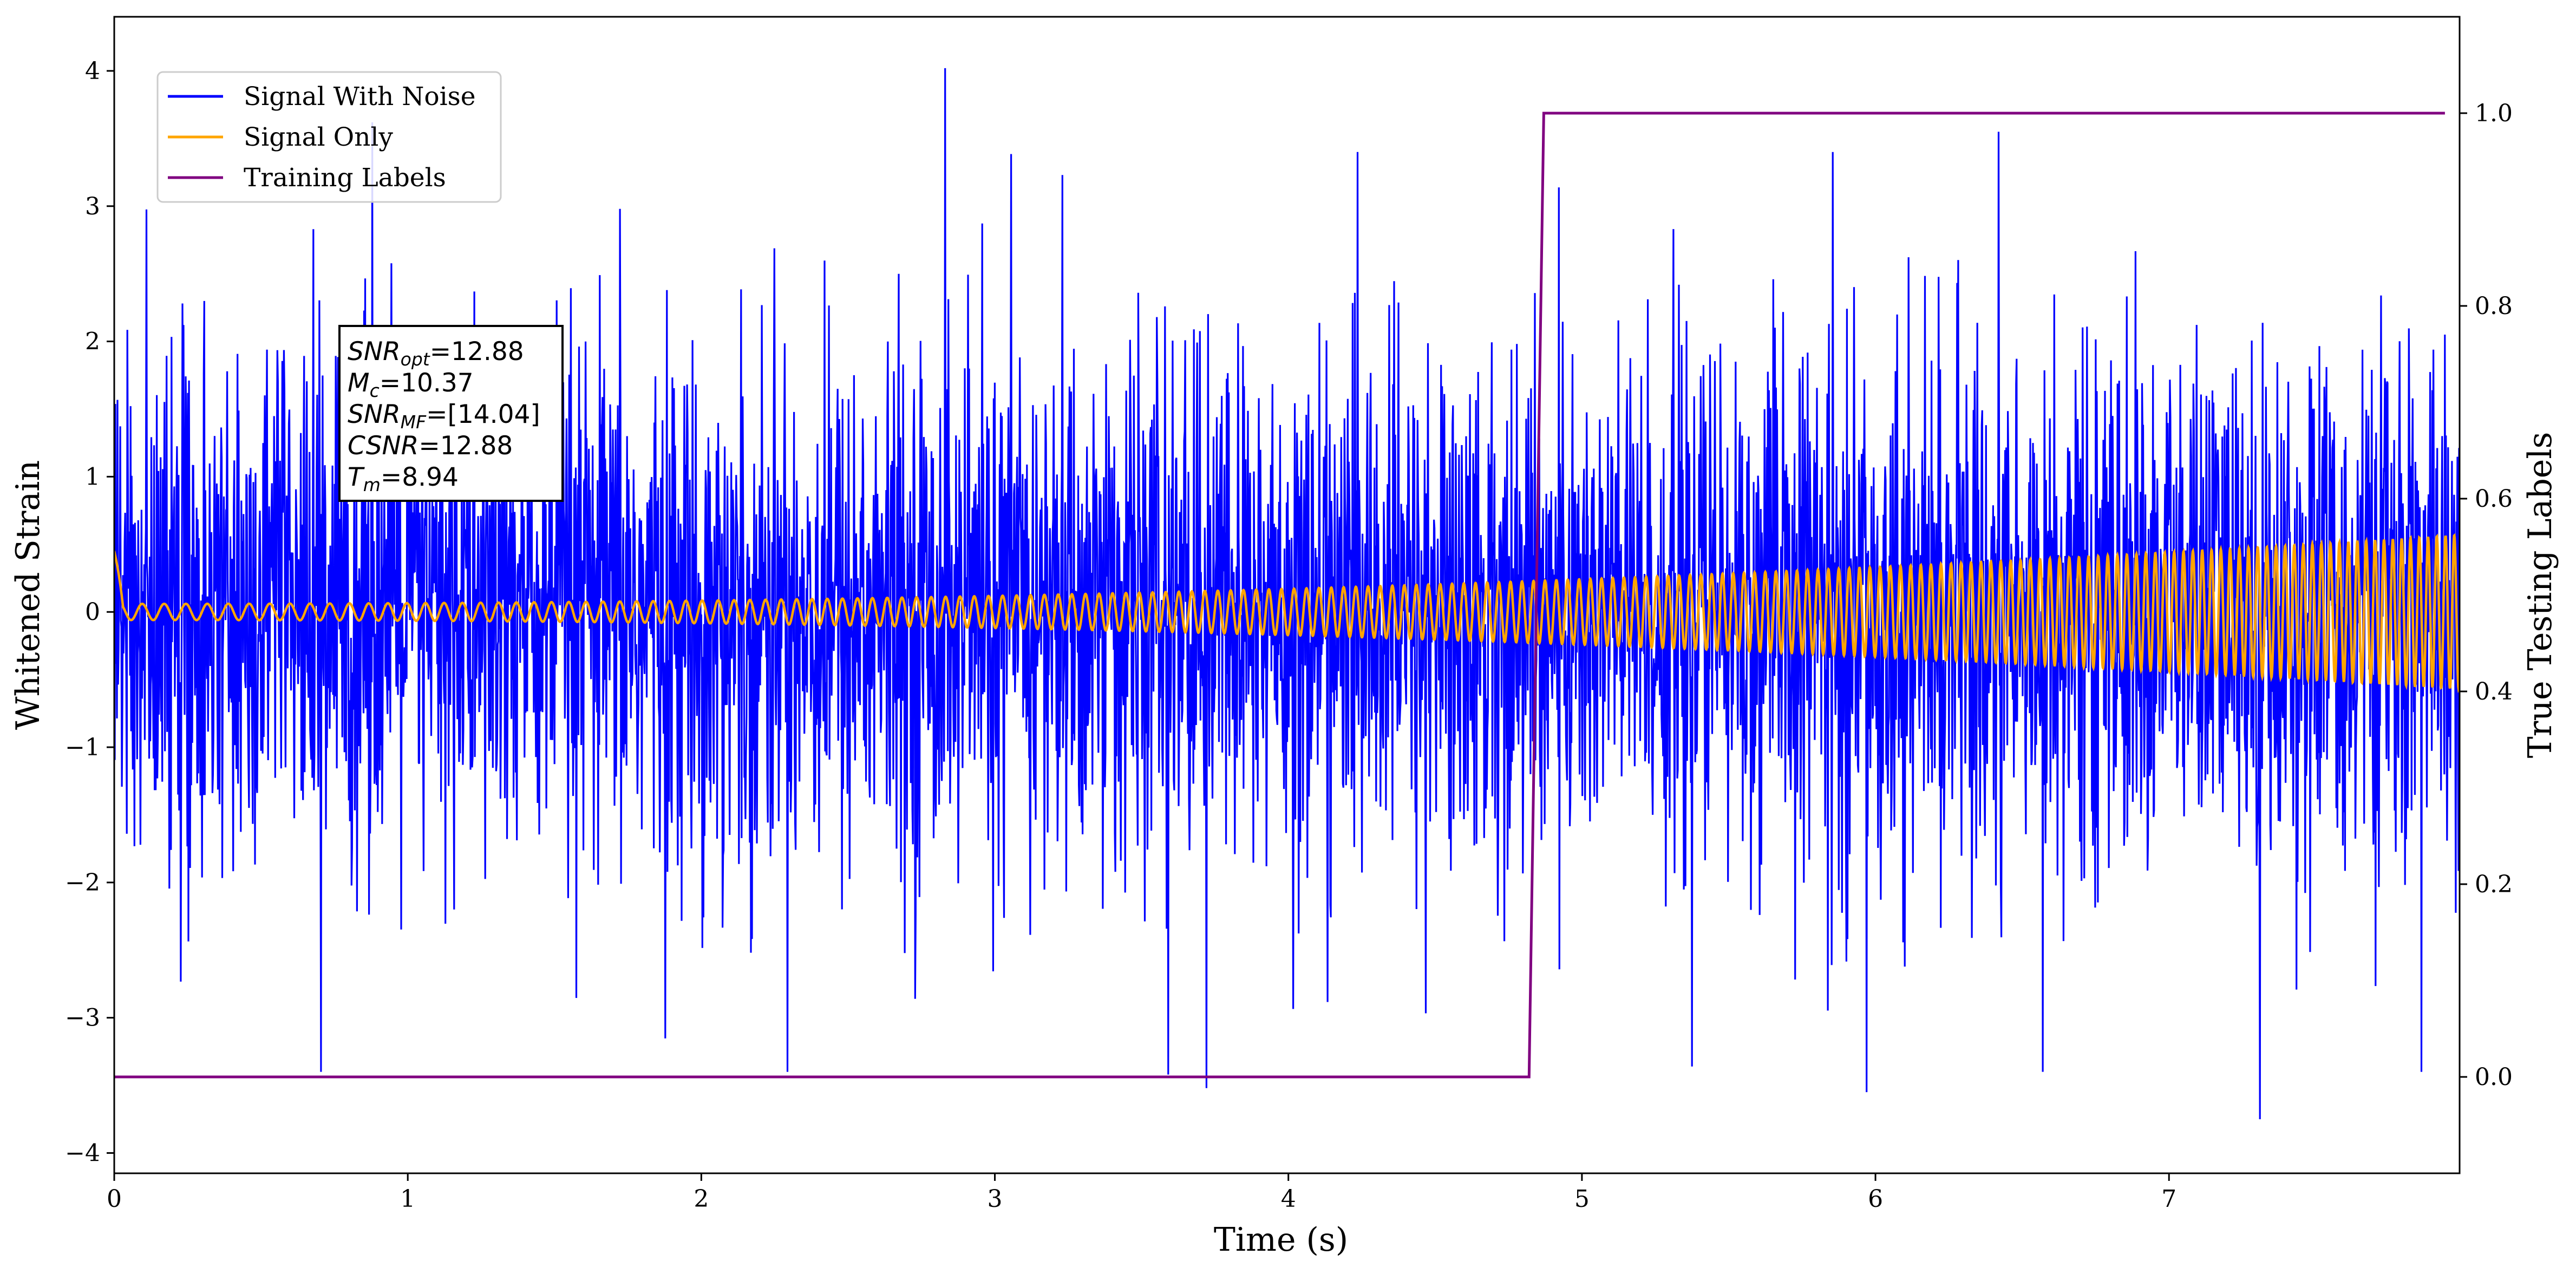 The width and height of the screenshot is (2576, 1274). I want to click on annotation-line: Tm=8.94, so click(403, 478).